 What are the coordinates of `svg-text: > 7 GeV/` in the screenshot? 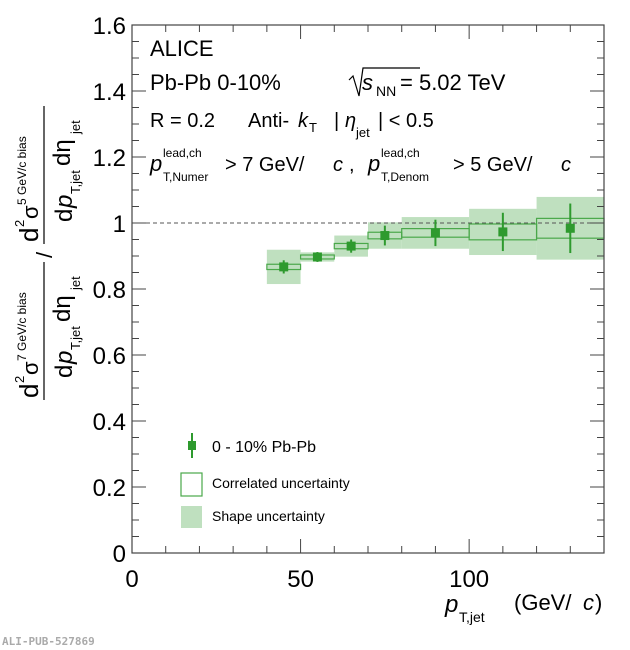 It's located at (265, 165).